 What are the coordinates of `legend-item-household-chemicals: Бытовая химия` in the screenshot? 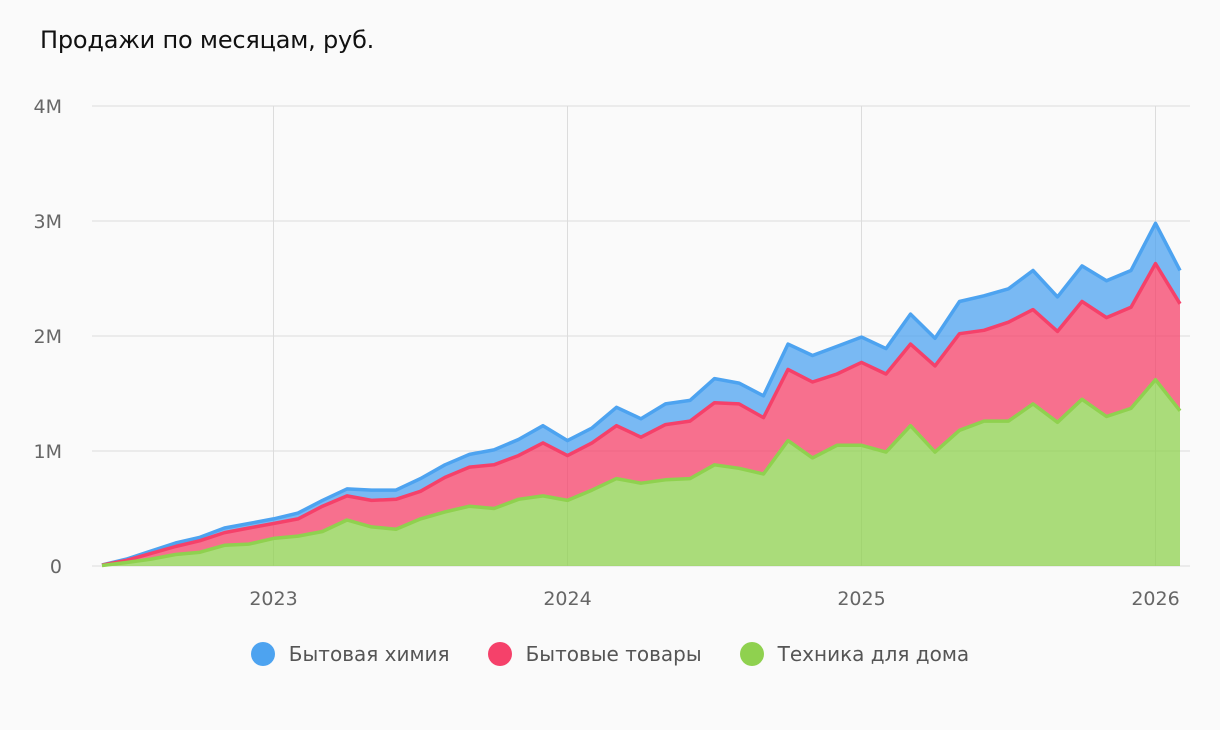 It's located at (350, 654).